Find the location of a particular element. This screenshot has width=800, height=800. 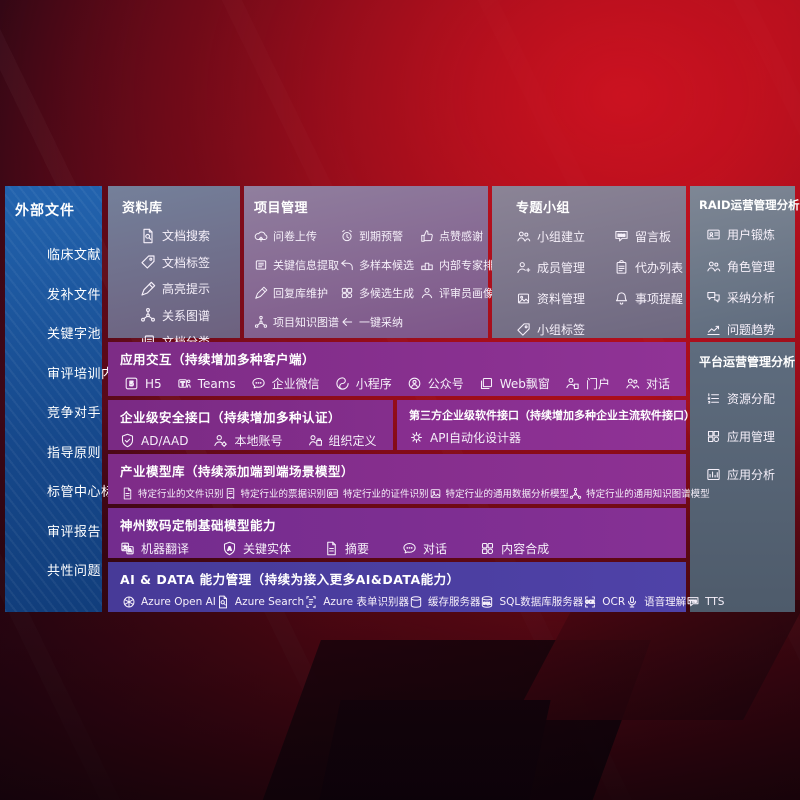

capability-item: 内容合成 is located at coordinates (514, 548).